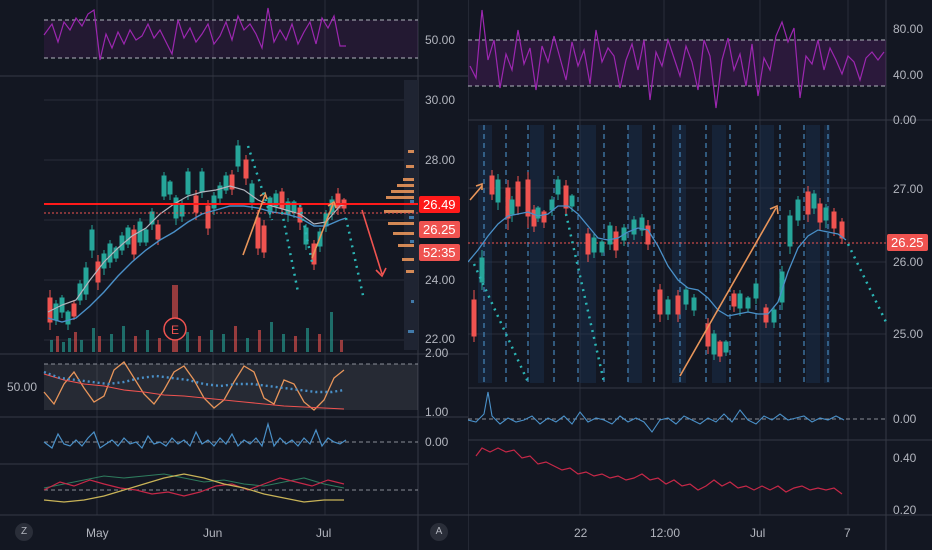 This screenshot has height=550, width=932. What do you see at coordinates (677, 63) in the screenshot?
I see `right-rsi-band` at bounding box center [677, 63].